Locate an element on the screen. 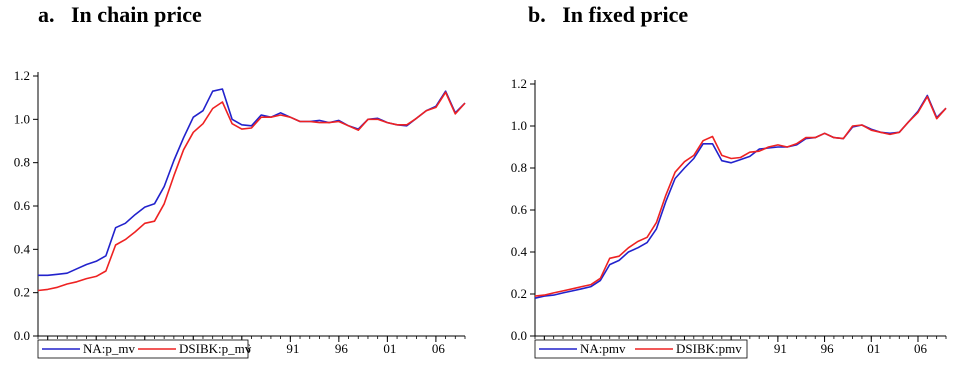 The height and width of the screenshot is (381, 955). legend: NA:pmv DSIBK:pmv is located at coordinates (641, 349).